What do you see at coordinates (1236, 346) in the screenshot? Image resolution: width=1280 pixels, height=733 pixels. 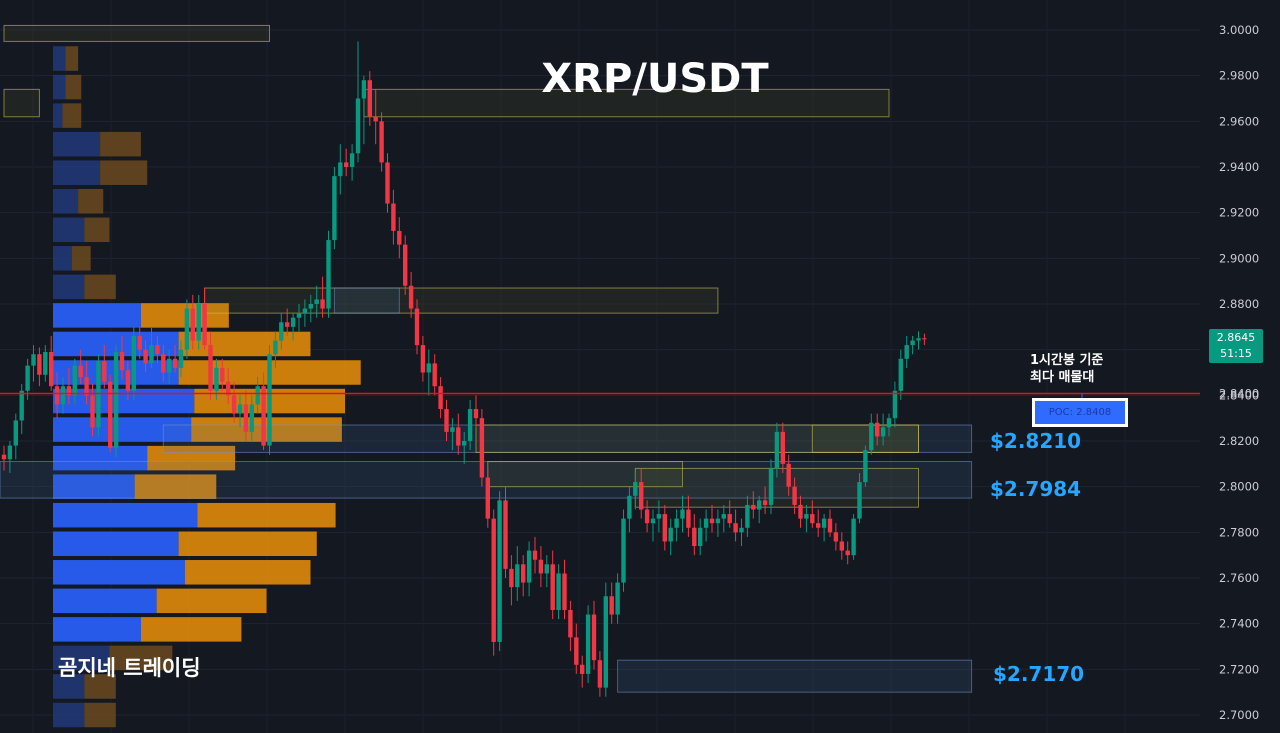 I see `current-price-tag: 2.8645 51:15` at bounding box center [1236, 346].